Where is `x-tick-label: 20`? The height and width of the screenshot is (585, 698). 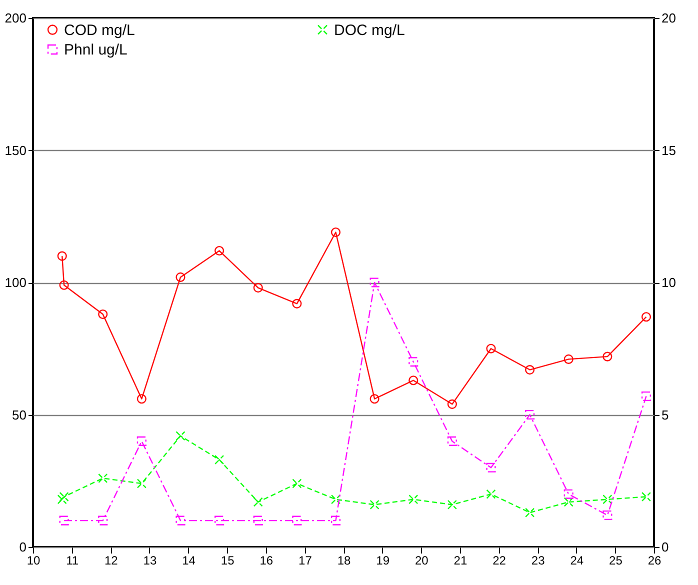
x-tick-label: 20 is located at coordinates (421, 561).